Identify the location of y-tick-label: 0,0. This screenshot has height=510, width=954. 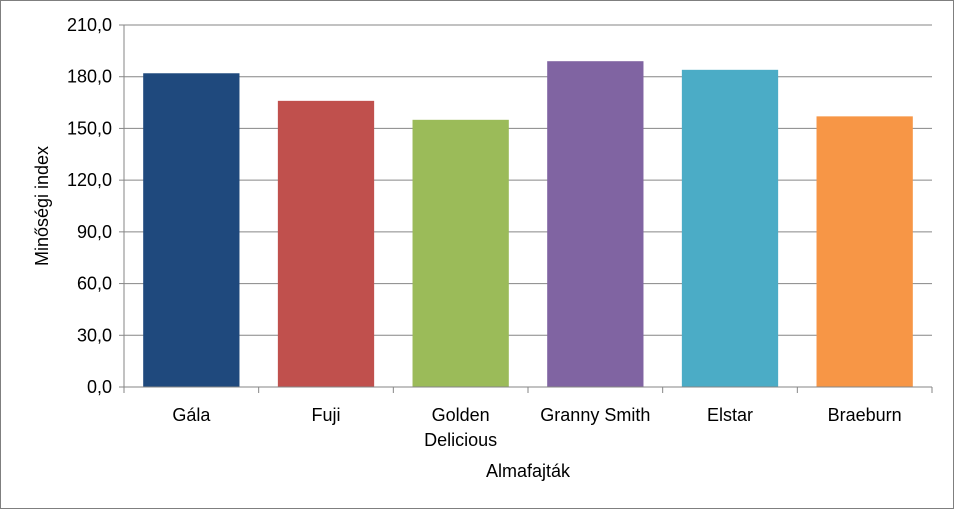
(99, 387).